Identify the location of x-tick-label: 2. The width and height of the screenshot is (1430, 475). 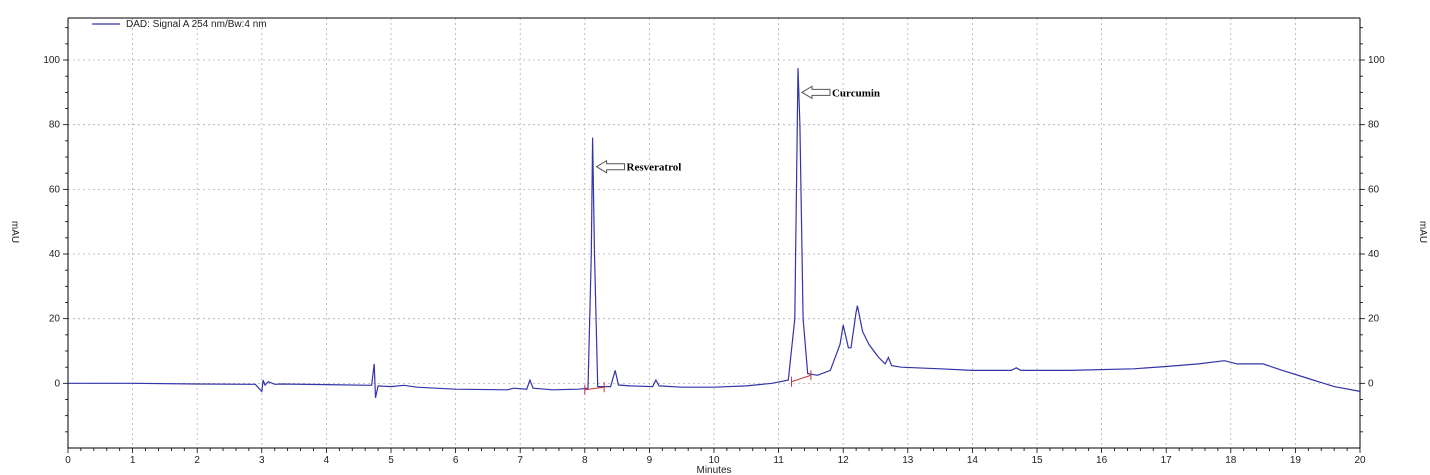
(197, 460).